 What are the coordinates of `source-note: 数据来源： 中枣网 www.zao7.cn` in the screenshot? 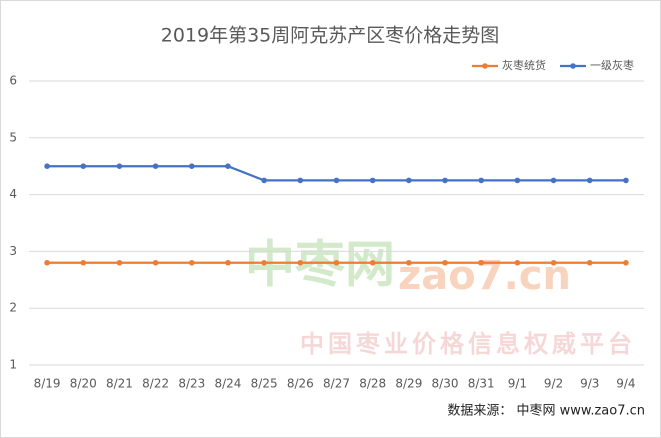 It's located at (546, 411).